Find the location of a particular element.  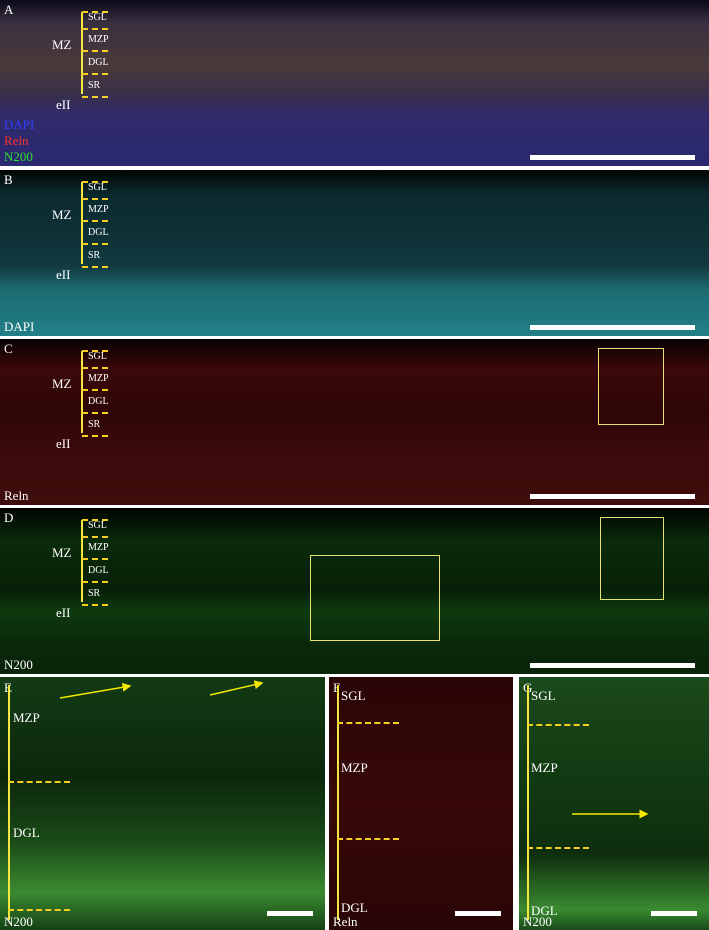

panel-letter: A is located at coordinates (9, 9).